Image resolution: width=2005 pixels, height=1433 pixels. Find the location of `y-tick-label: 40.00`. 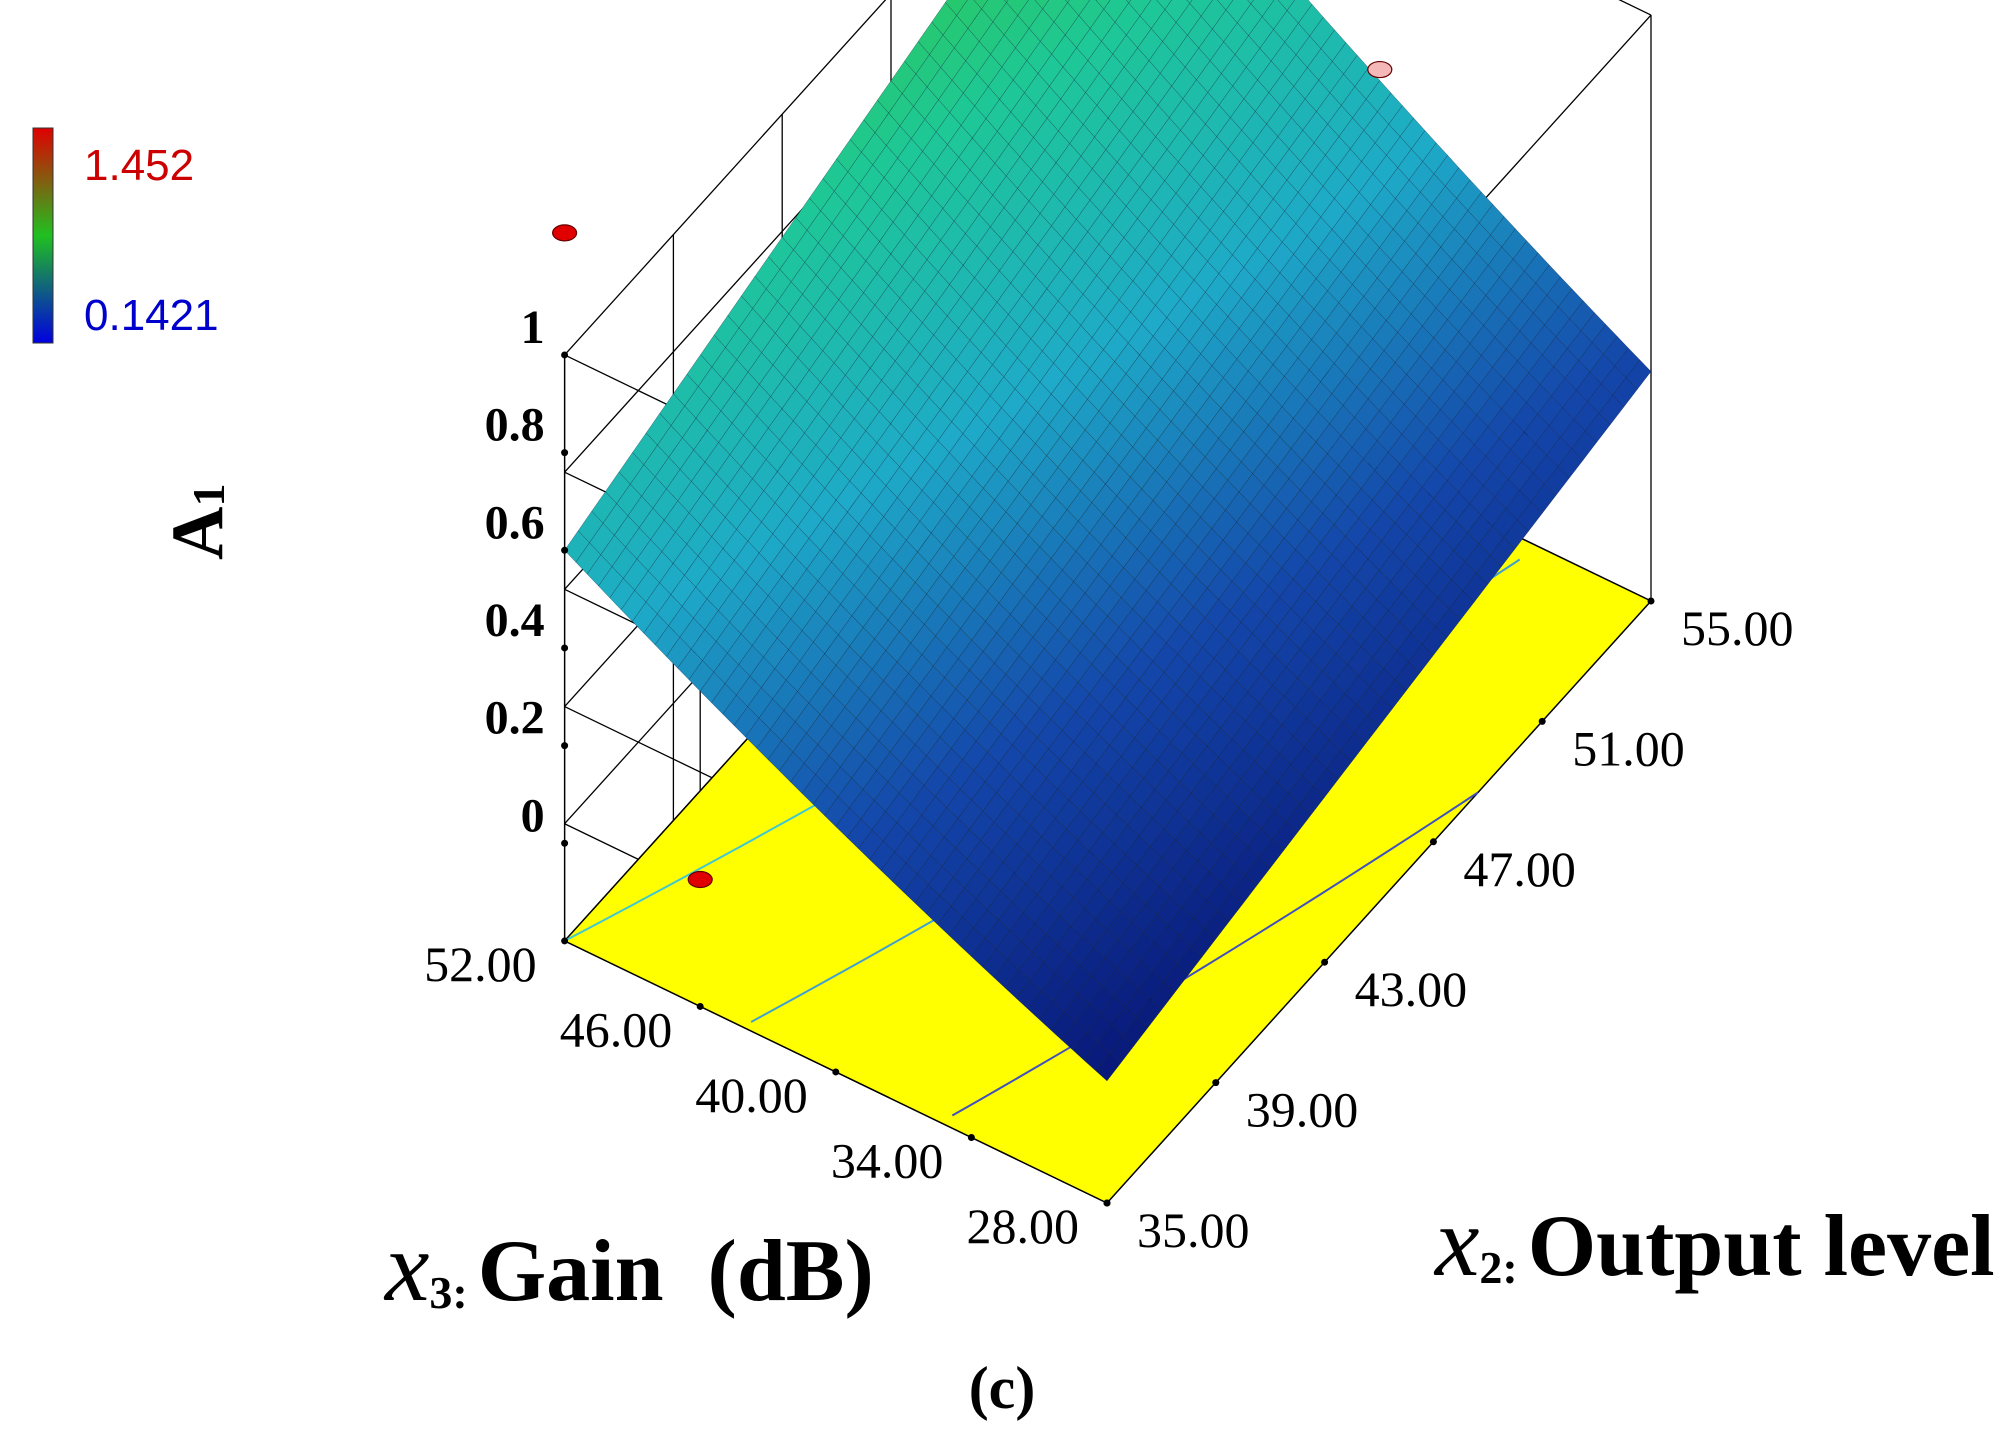

y-tick-label: 40.00 is located at coordinates (751, 1095).